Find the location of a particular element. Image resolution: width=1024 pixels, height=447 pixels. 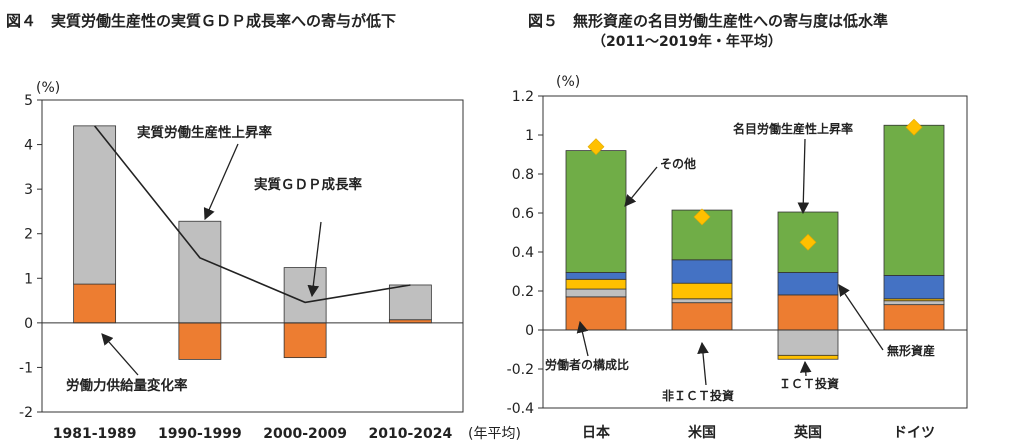

chart2-ytick-label: 0.6 is located at coordinates (523, 214).